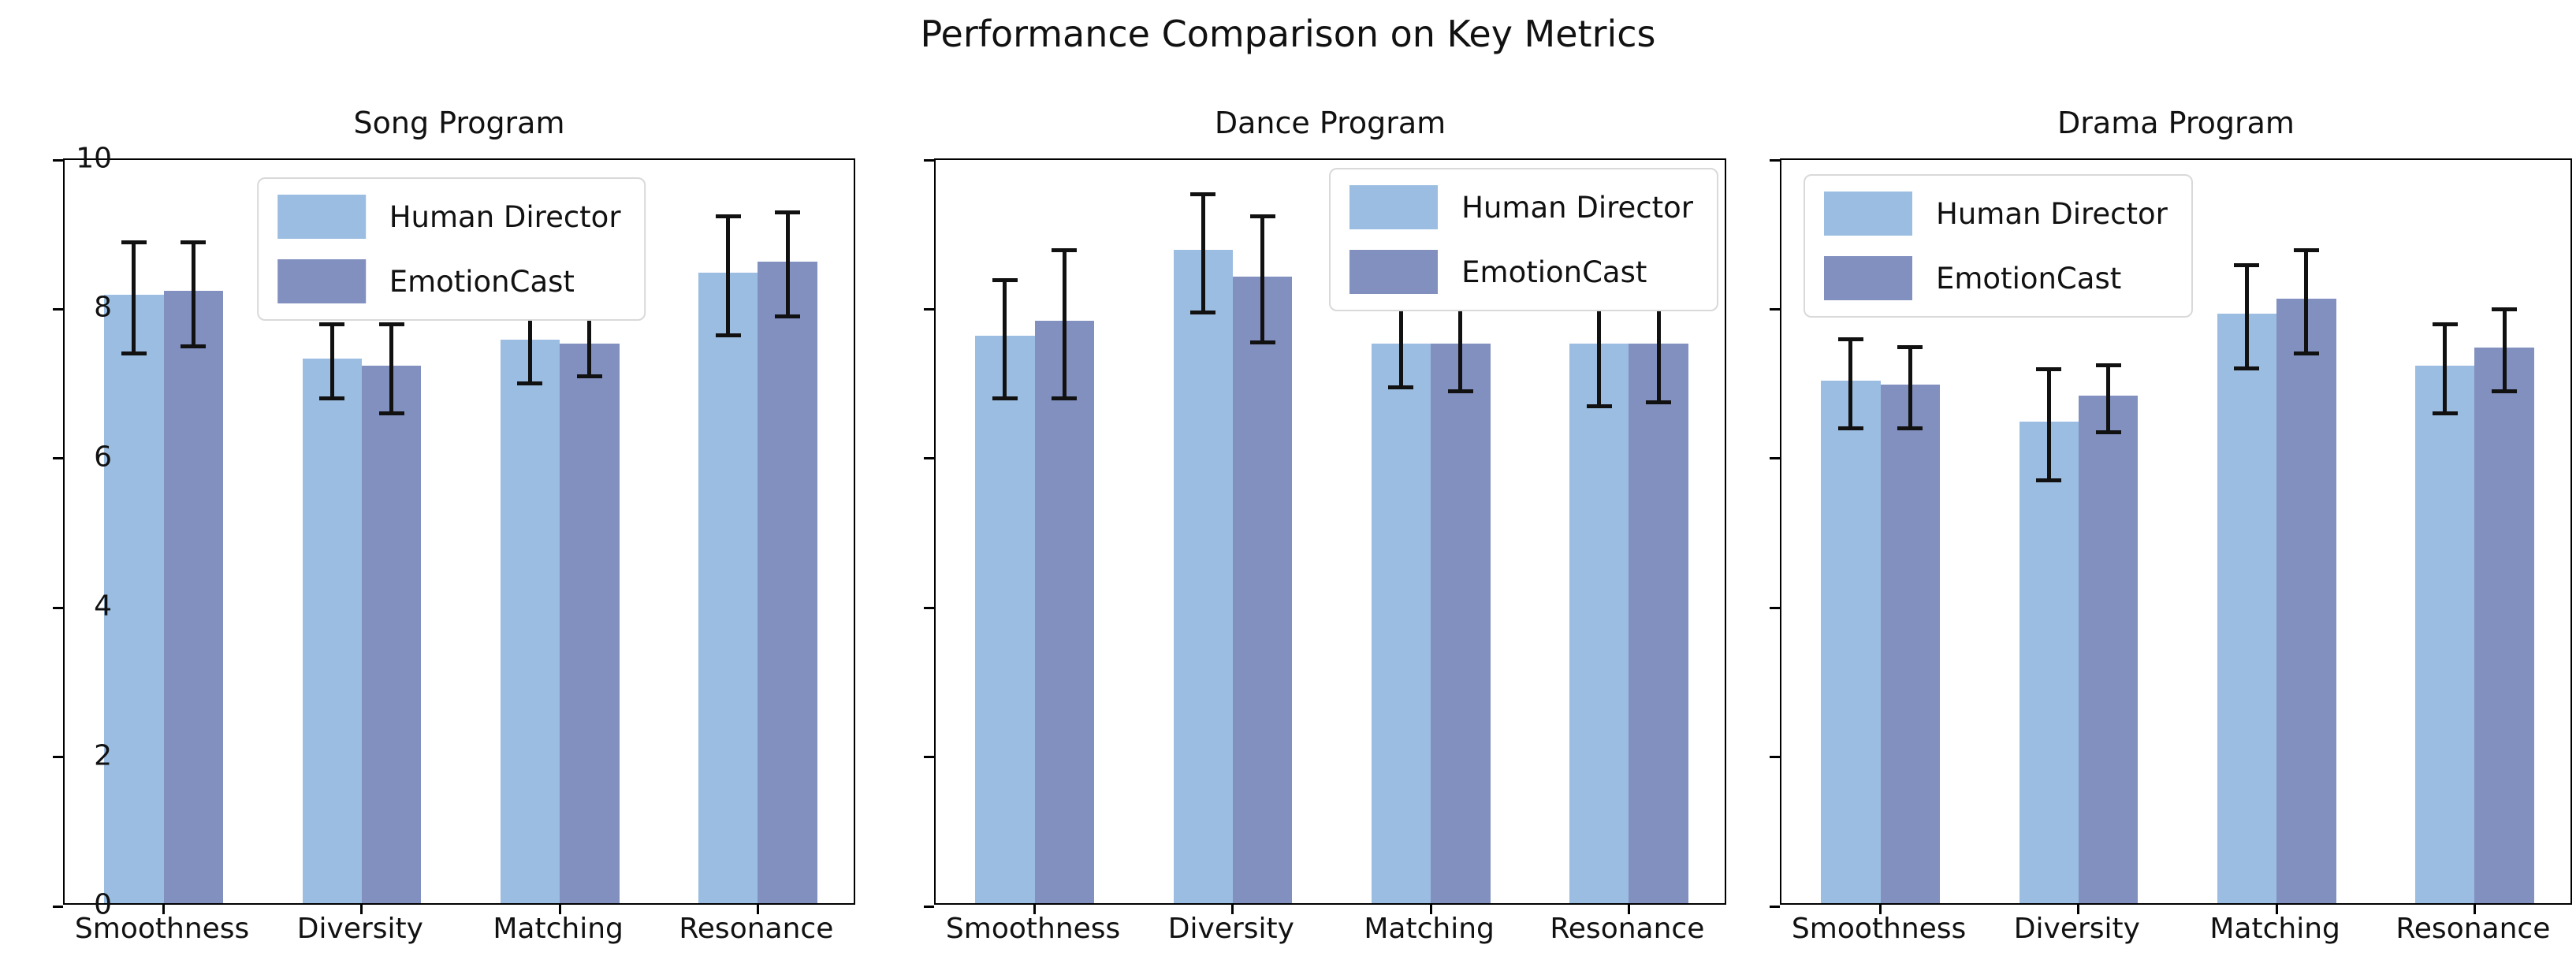 The height and width of the screenshot is (967, 2576). What do you see at coordinates (103, 307) in the screenshot?
I see `y-tick-label: 8` at bounding box center [103, 307].